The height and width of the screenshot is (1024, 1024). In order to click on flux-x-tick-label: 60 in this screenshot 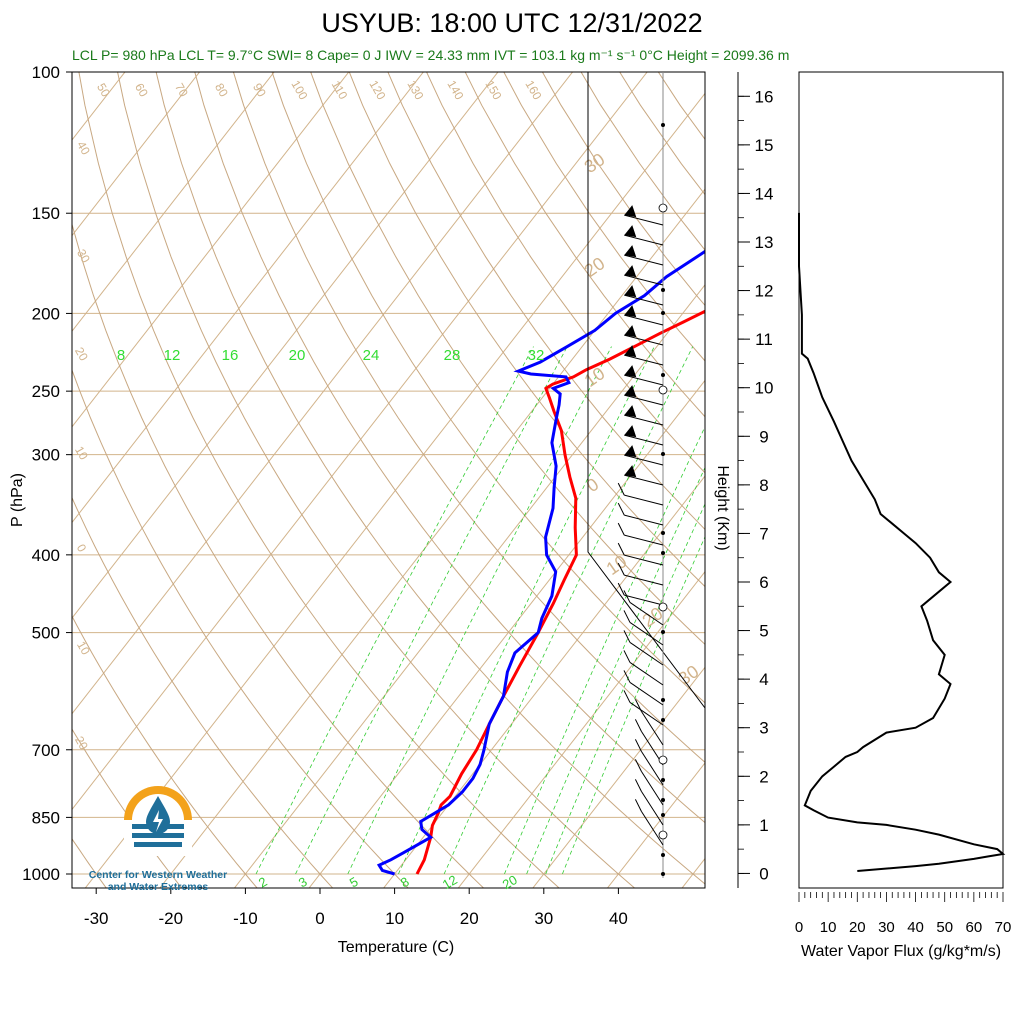, I will do `click(974, 927)`.